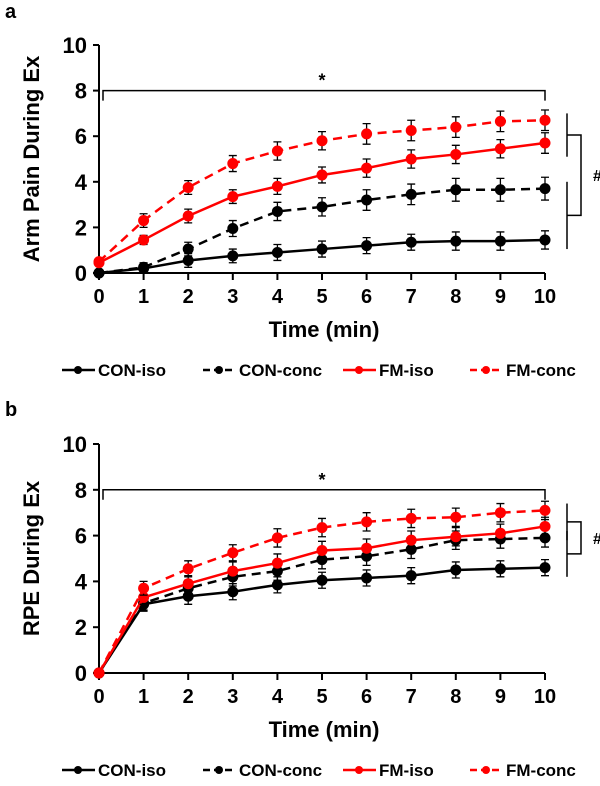 This screenshot has height=786, width=600. I want to click on x-tick-label: 8, so click(455, 697).